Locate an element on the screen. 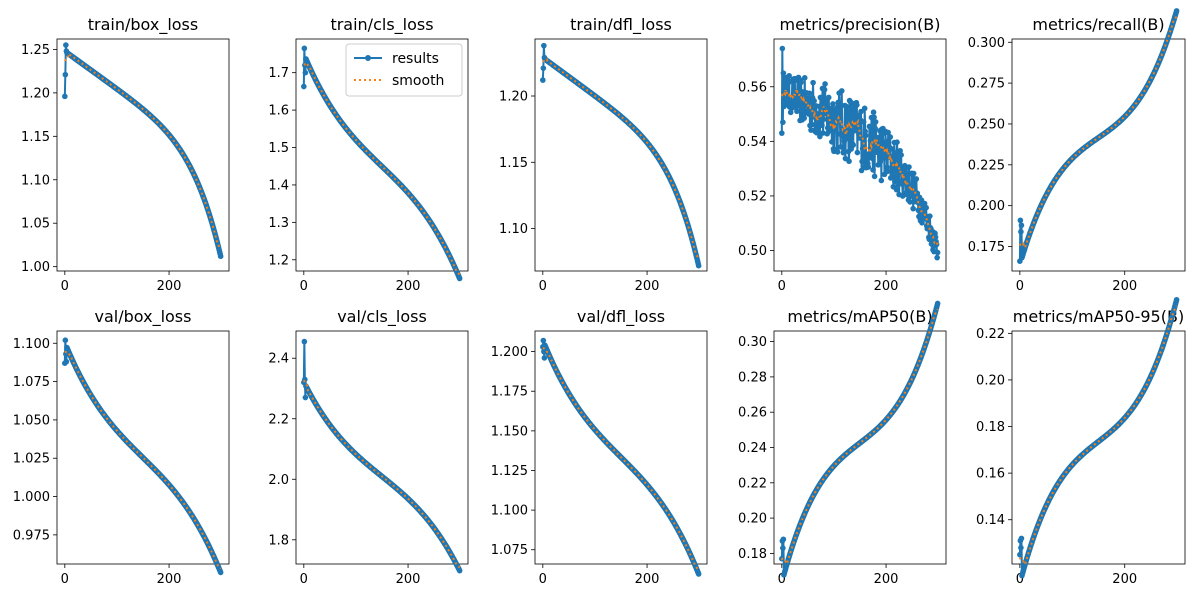 The width and height of the screenshot is (1200, 600). y-tick-label: 0.20 is located at coordinates (990, 380).